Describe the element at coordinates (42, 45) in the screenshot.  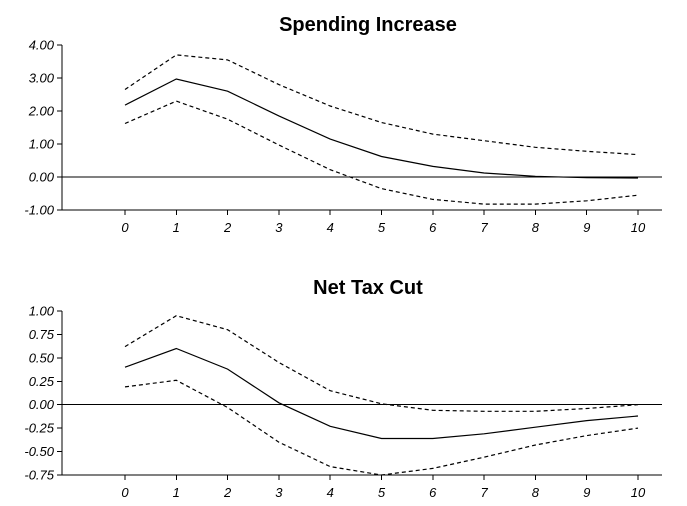
I see `y-tick-label: 4.00` at that location.